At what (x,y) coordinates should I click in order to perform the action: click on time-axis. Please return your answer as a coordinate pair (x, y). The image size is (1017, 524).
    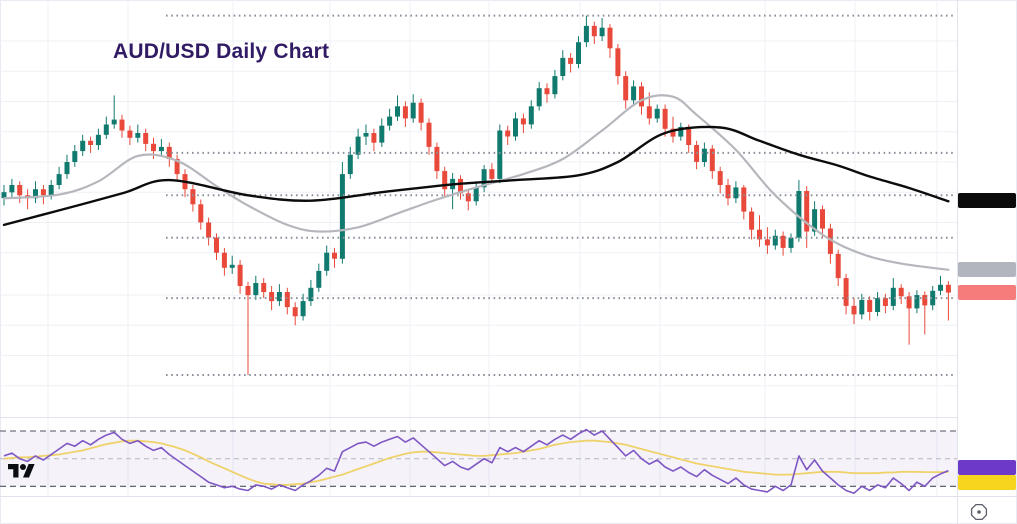
    Looking at the image, I should click on (508, 510).